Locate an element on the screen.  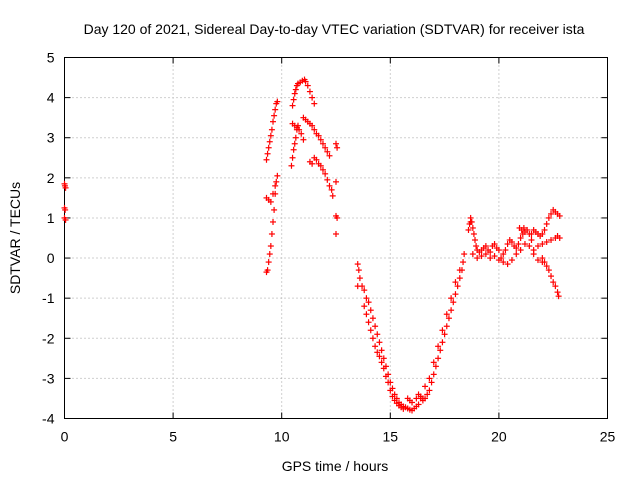
x-tick-label: 0 is located at coordinates (65, 437).